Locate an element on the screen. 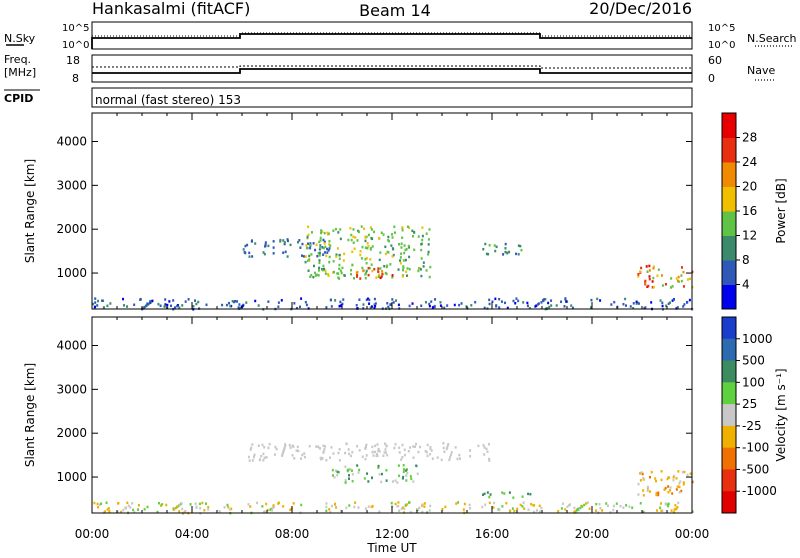  colorbar-swatch is located at coordinates (729, 125).